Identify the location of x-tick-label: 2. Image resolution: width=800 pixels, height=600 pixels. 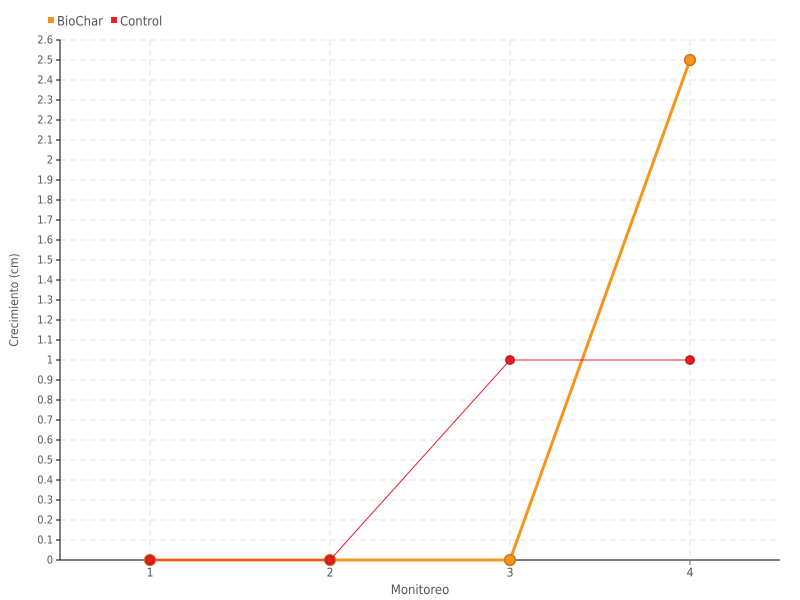
(330, 573).